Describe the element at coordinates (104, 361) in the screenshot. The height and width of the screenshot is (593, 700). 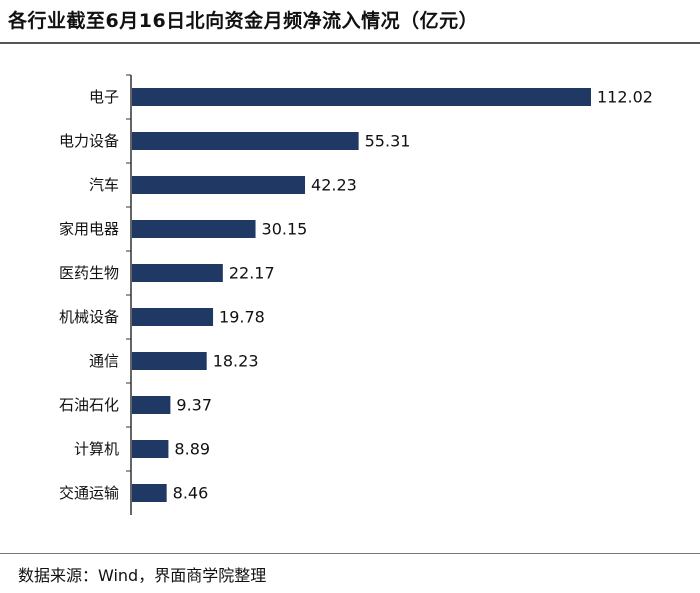
I see `category-label: 通信` at that location.